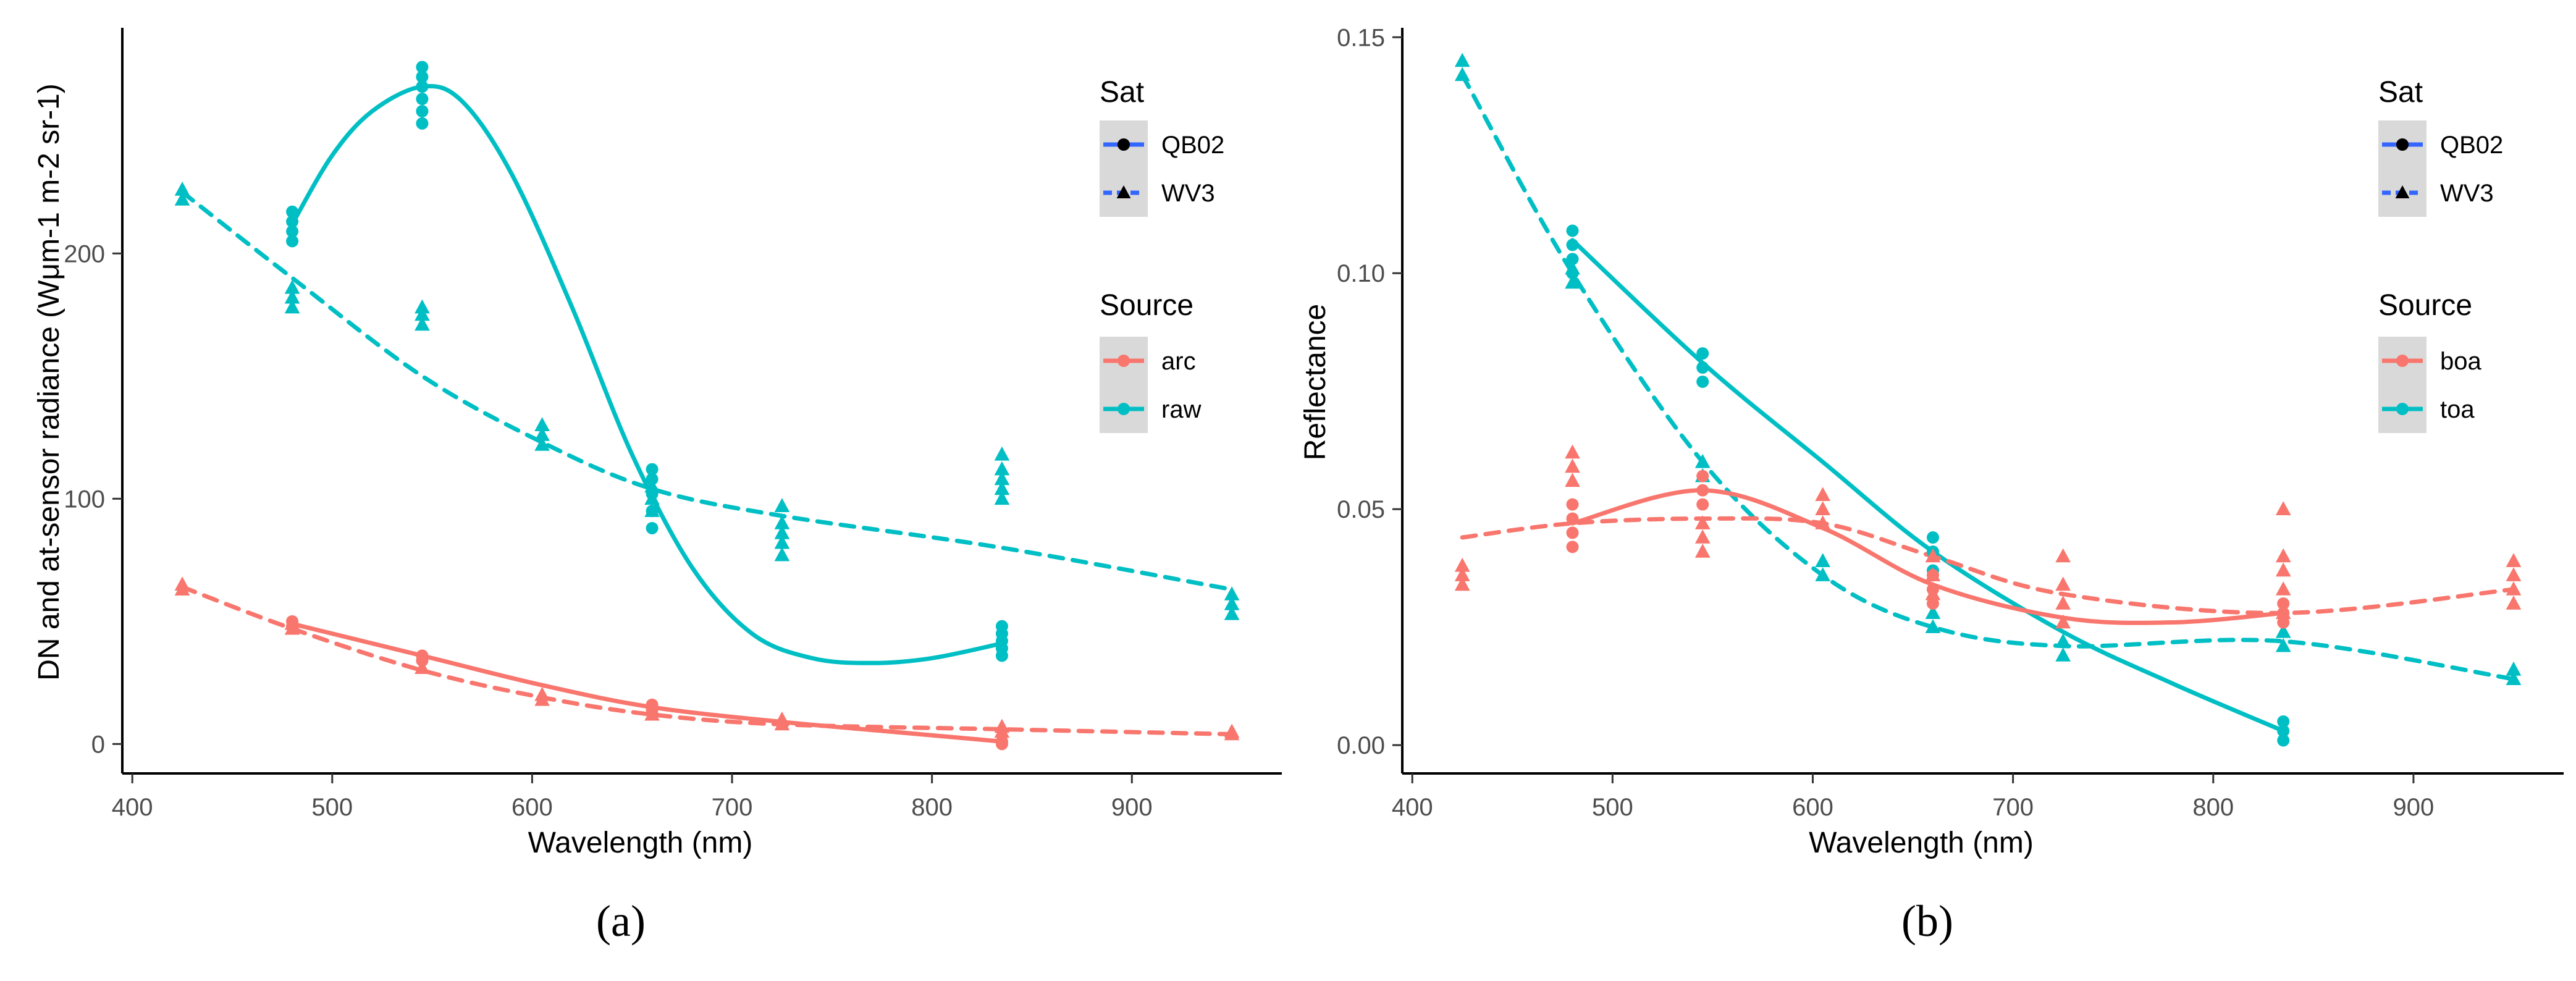  What do you see at coordinates (2467, 193) in the screenshot?
I see `legend-sat-label: WV3` at bounding box center [2467, 193].